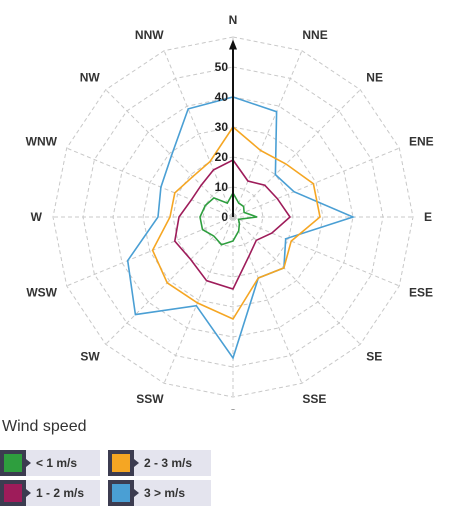  I want to click on direction-label-se: SE, so click(374, 356).